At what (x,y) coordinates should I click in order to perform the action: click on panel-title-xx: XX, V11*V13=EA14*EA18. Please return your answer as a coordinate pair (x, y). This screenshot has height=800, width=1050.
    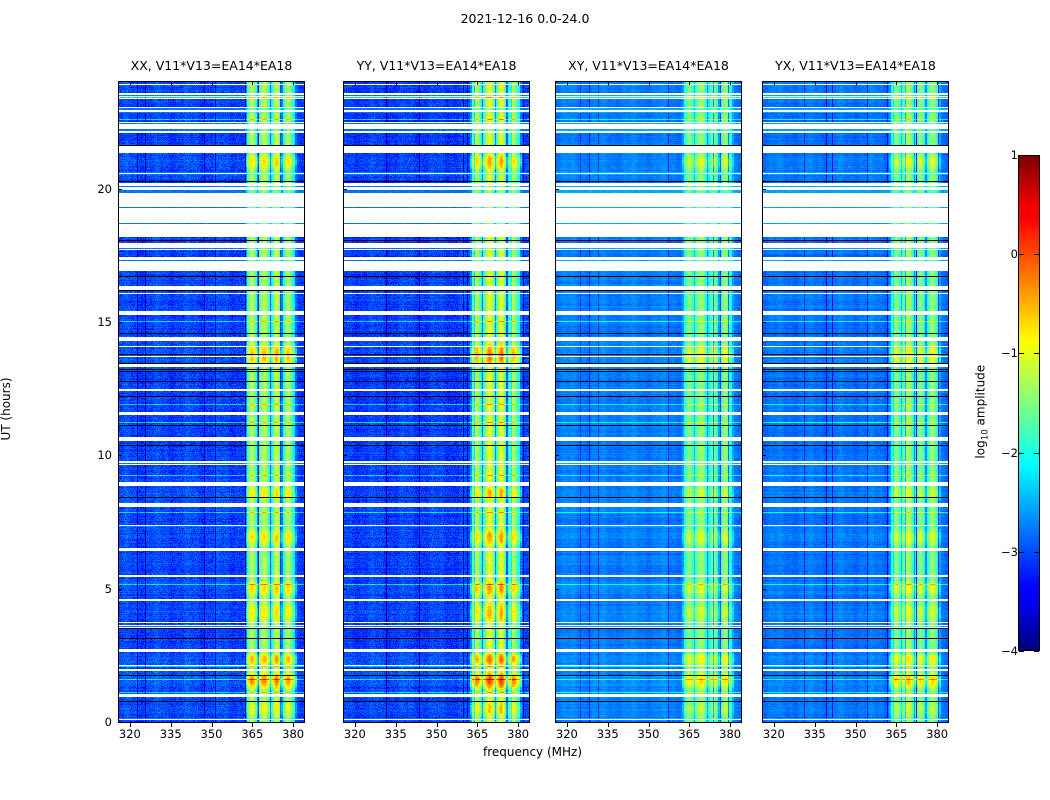
    Looking at the image, I should click on (211, 65).